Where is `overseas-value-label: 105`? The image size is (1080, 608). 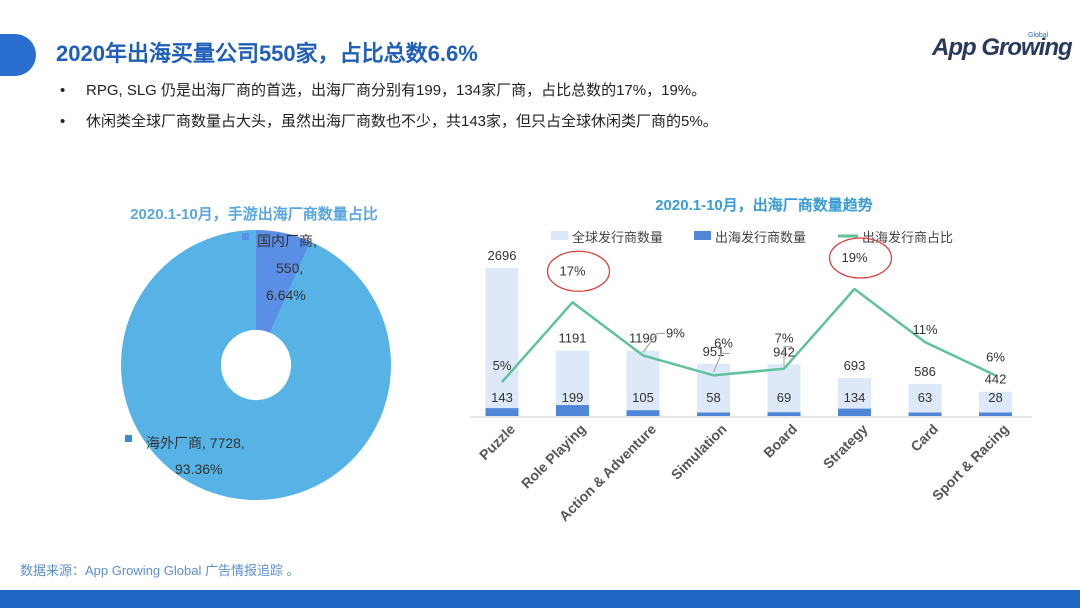 overseas-value-label: 105 is located at coordinates (643, 397).